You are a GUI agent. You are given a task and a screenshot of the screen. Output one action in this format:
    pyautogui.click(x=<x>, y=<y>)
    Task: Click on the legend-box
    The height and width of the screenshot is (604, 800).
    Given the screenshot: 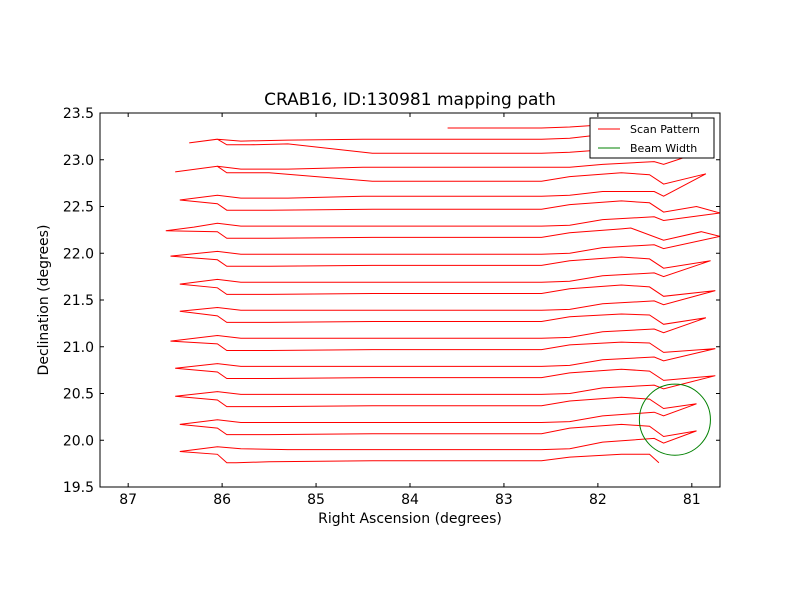 What is the action you would take?
    pyautogui.click(x=652, y=138)
    